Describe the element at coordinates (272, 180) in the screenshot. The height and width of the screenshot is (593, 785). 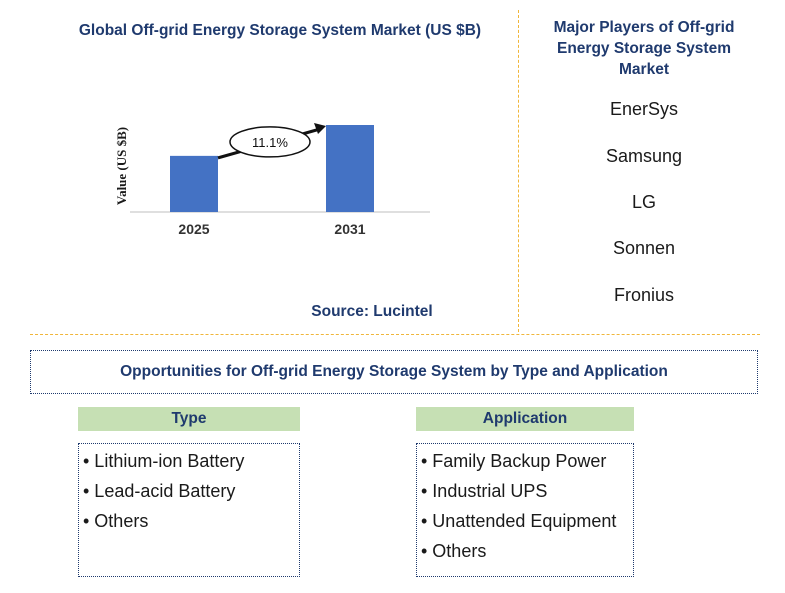
I see `bar-chart: Value (US $B) 2025 2031 11.1%` at that location.